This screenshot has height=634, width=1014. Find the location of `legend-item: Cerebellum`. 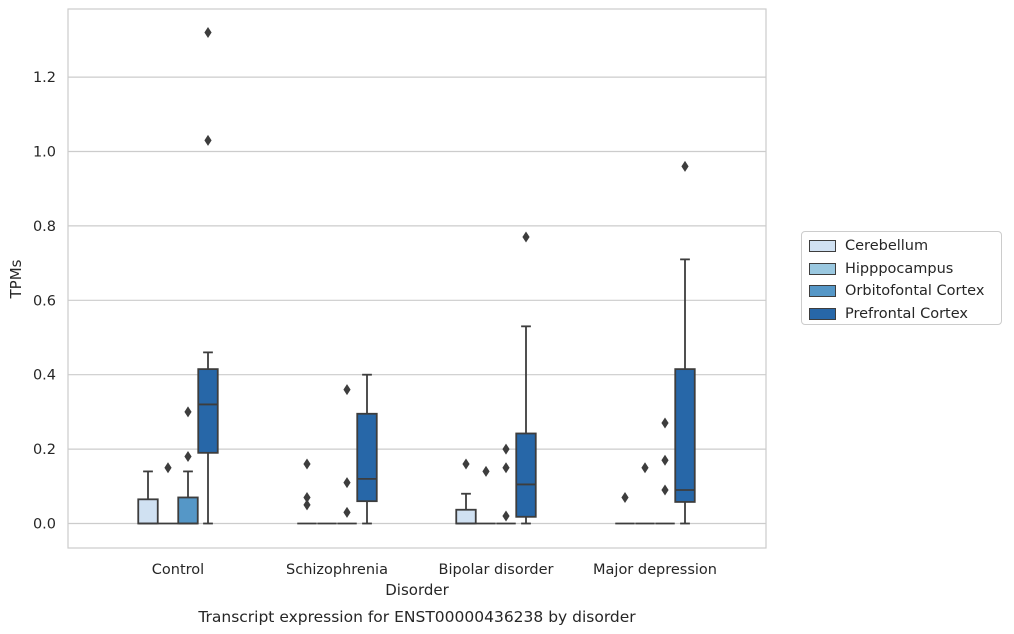

legend-item: Cerebellum is located at coordinates (904, 246).